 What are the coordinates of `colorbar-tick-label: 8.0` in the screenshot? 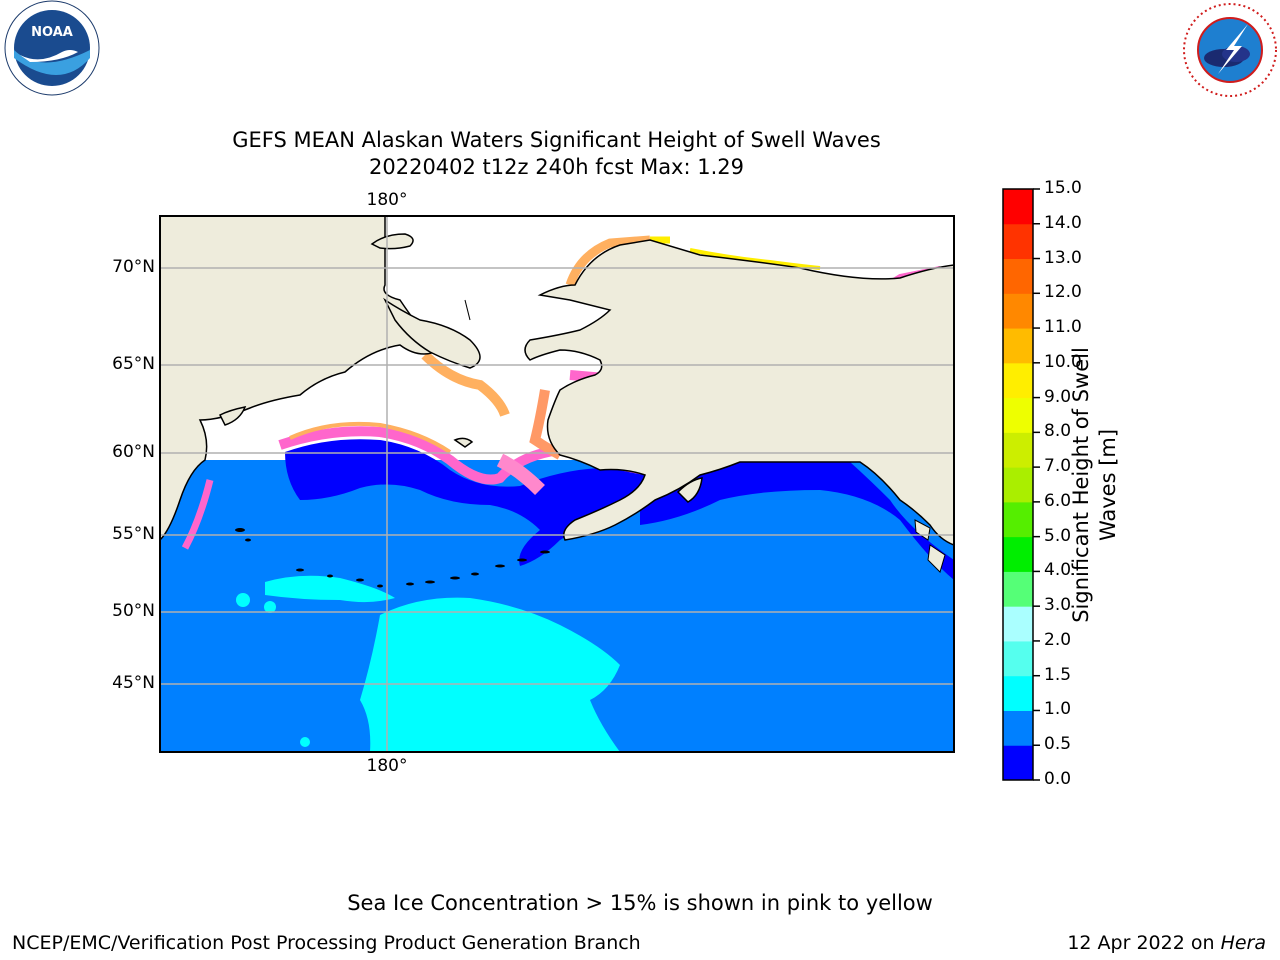 It's located at (1058, 431).